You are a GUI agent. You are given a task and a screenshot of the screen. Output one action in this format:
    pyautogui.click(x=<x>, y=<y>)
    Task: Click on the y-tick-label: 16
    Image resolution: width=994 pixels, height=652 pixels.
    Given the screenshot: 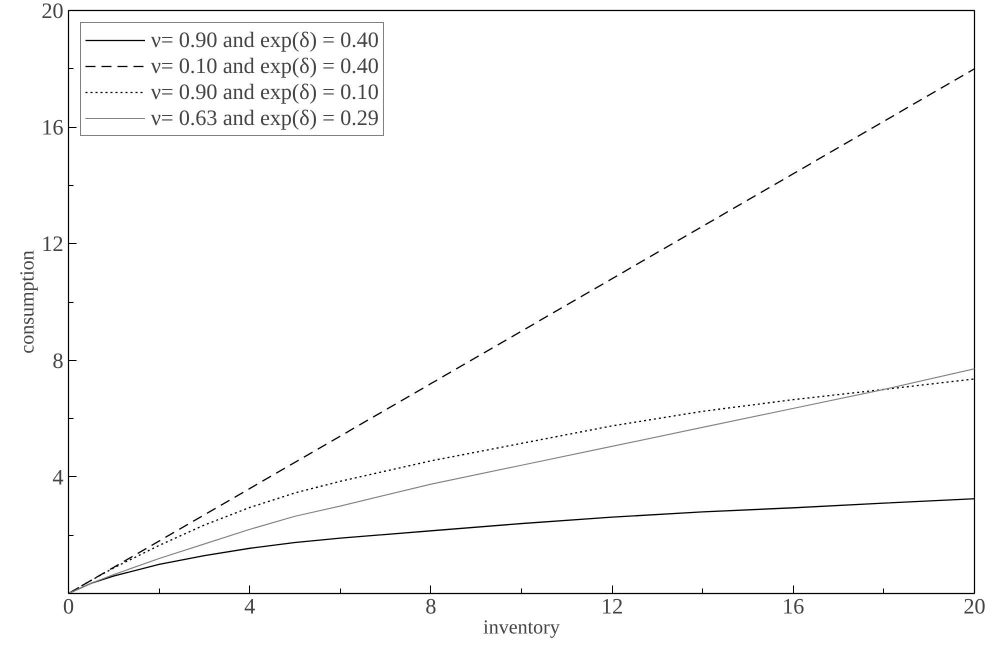 What is the action you would take?
    pyautogui.click(x=53, y=127)
    